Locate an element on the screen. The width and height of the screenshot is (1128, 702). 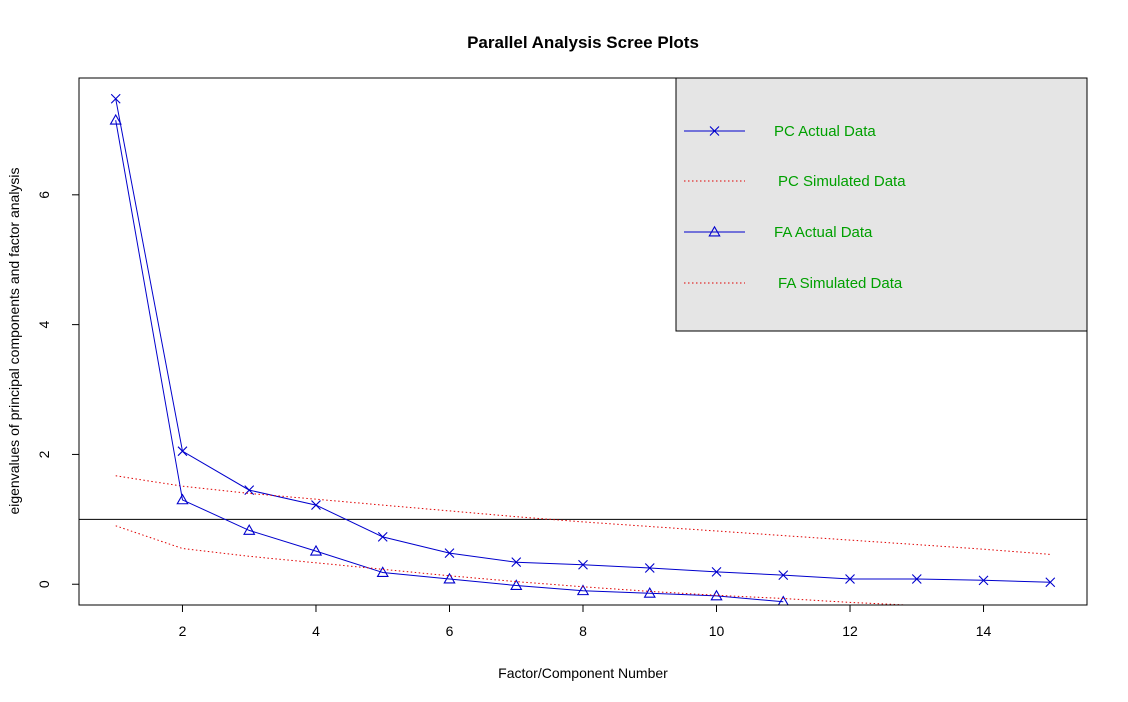
y-tick-label: 0 is located at coordinates (44, 584).